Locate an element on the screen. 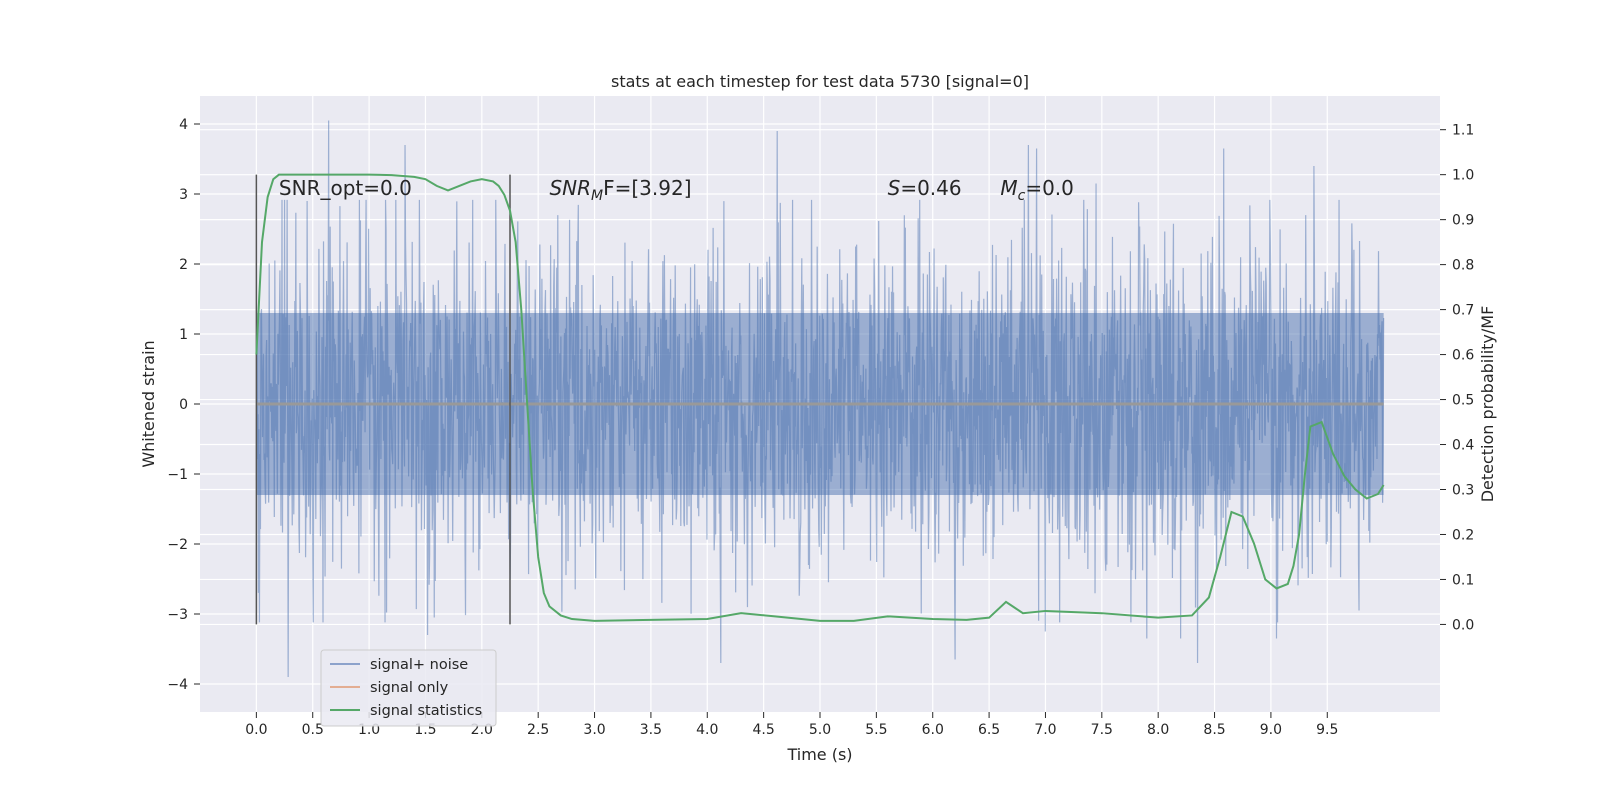  y-axis-label-right: Detection probability/MF is located at coordinates (1487, 404).